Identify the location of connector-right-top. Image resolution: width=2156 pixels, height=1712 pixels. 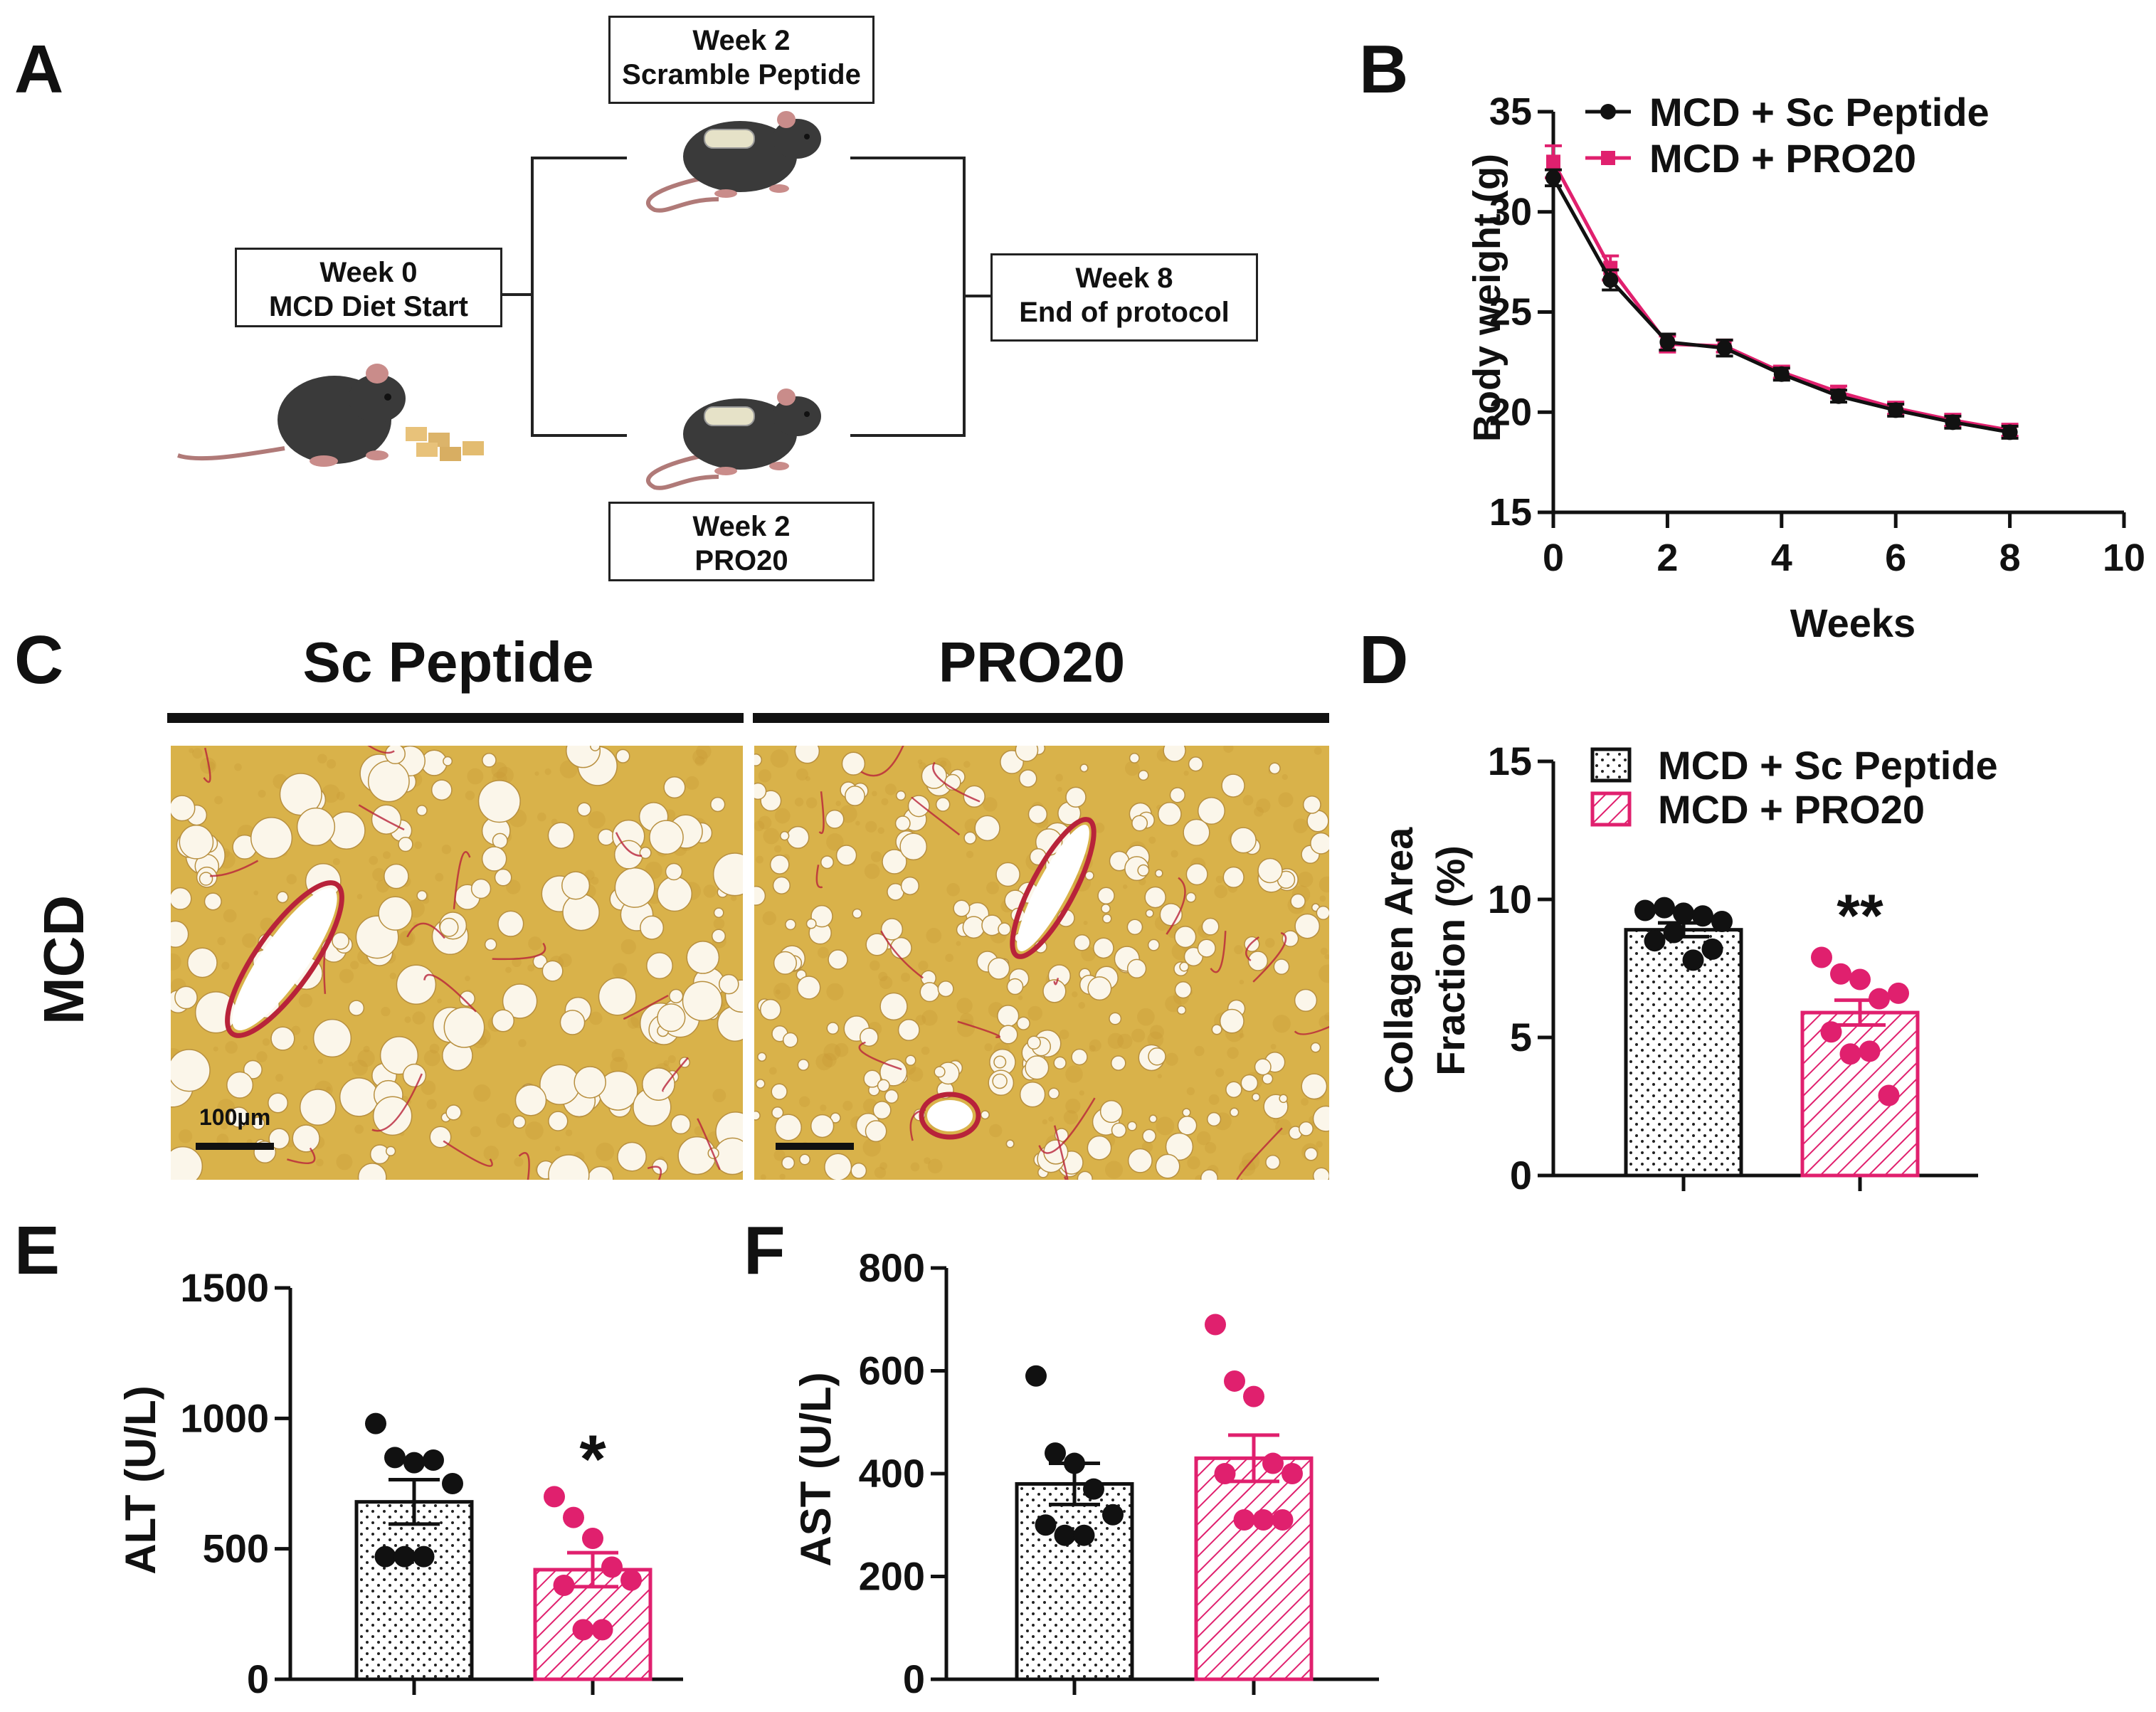
(908, 158).